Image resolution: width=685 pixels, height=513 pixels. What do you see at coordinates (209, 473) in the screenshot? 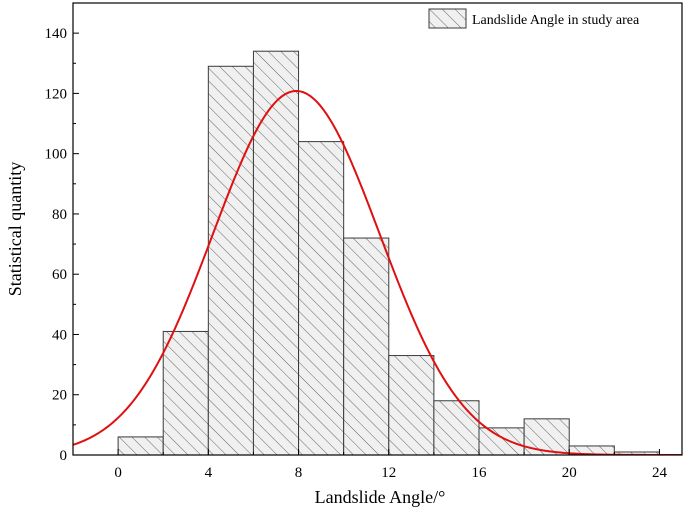
I see `x-tick-label: 4` at bounding box center [209, 473].